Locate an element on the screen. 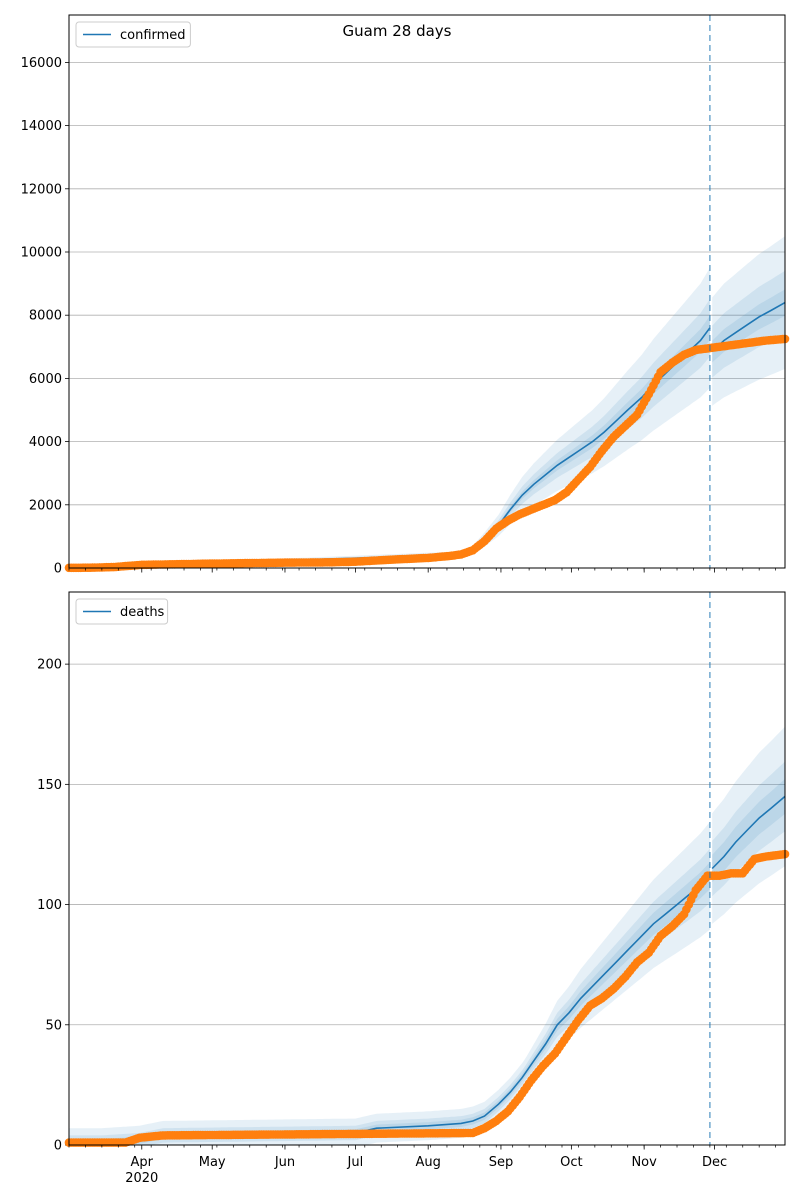 The image size is (800, 1200). x-tick-label: Oct is located at coordinates (571, 1162).